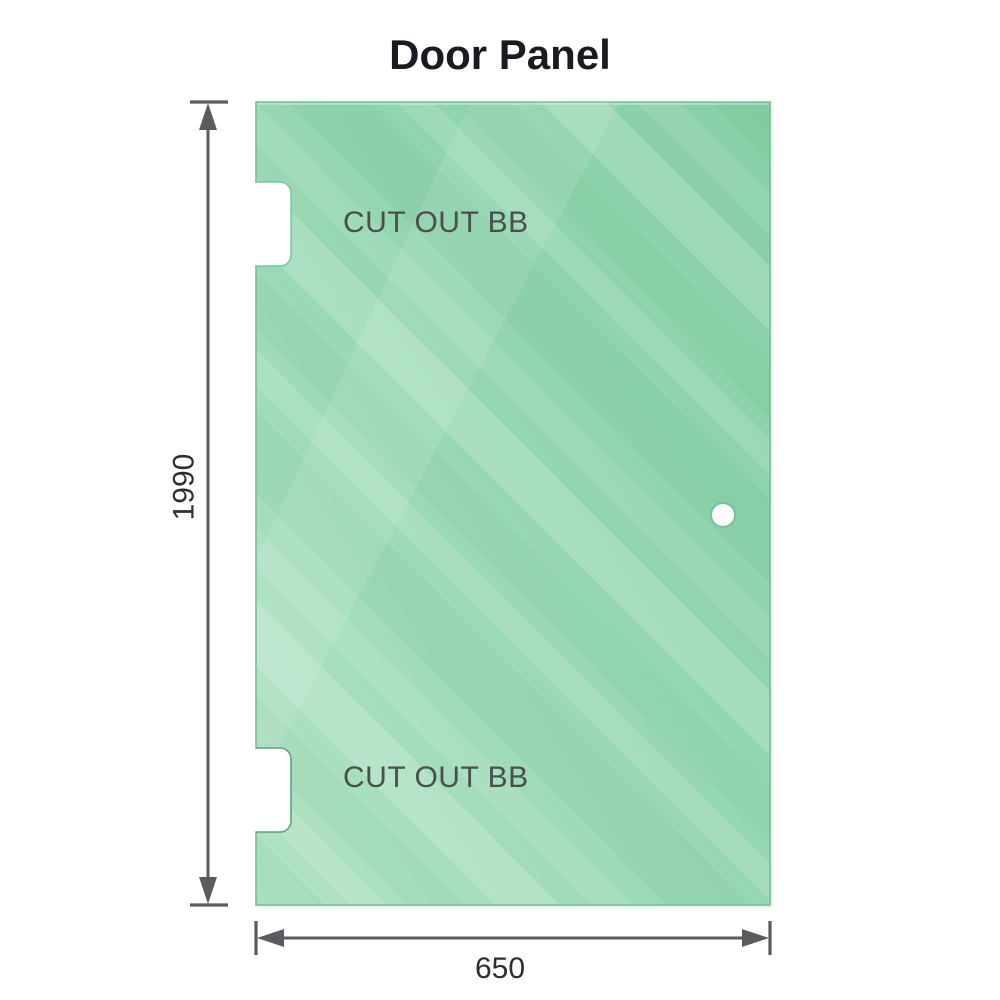 This screenshot has width=1000, height=1000. I want to click on cutout-upper-left-outline, so click(274, 224).